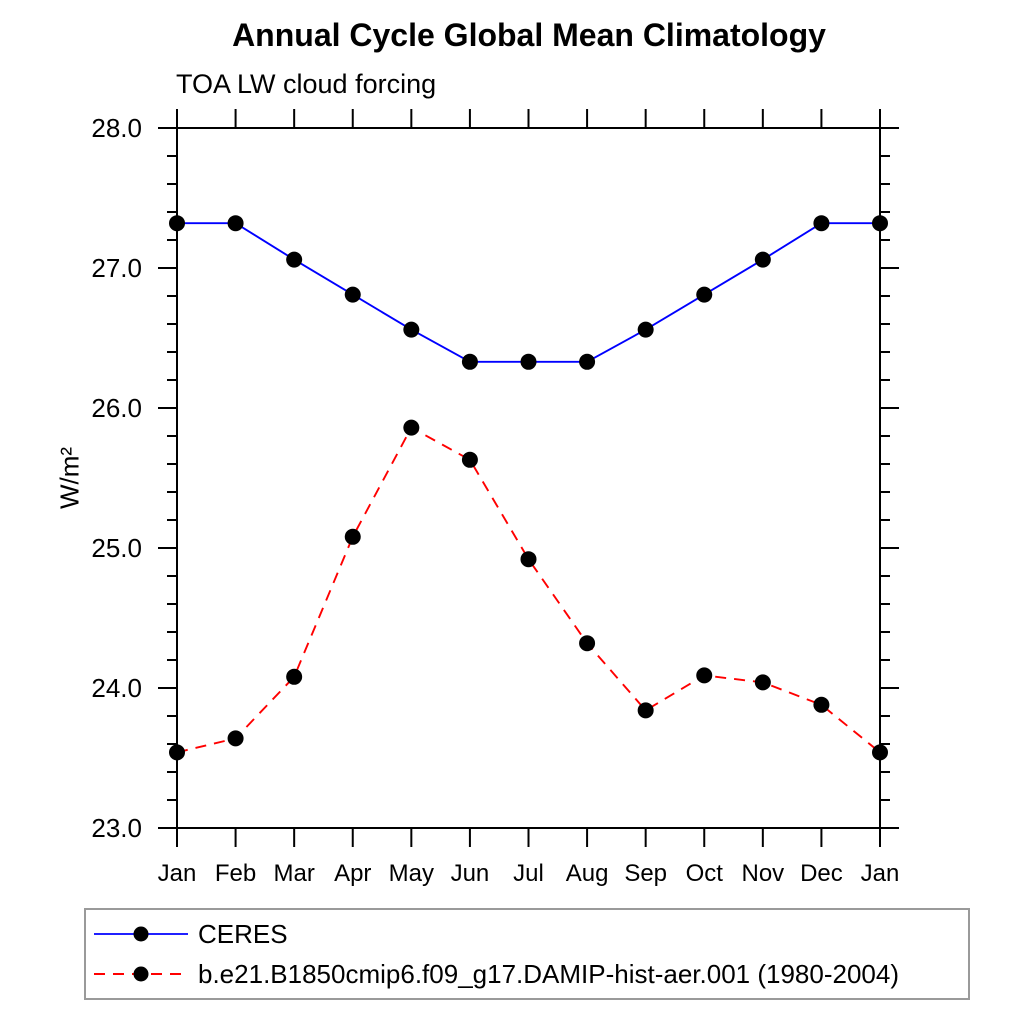  Describe the element at coordinates (116, 268) in the screenshot. I see `y-tick-label: 27.0` at that location.